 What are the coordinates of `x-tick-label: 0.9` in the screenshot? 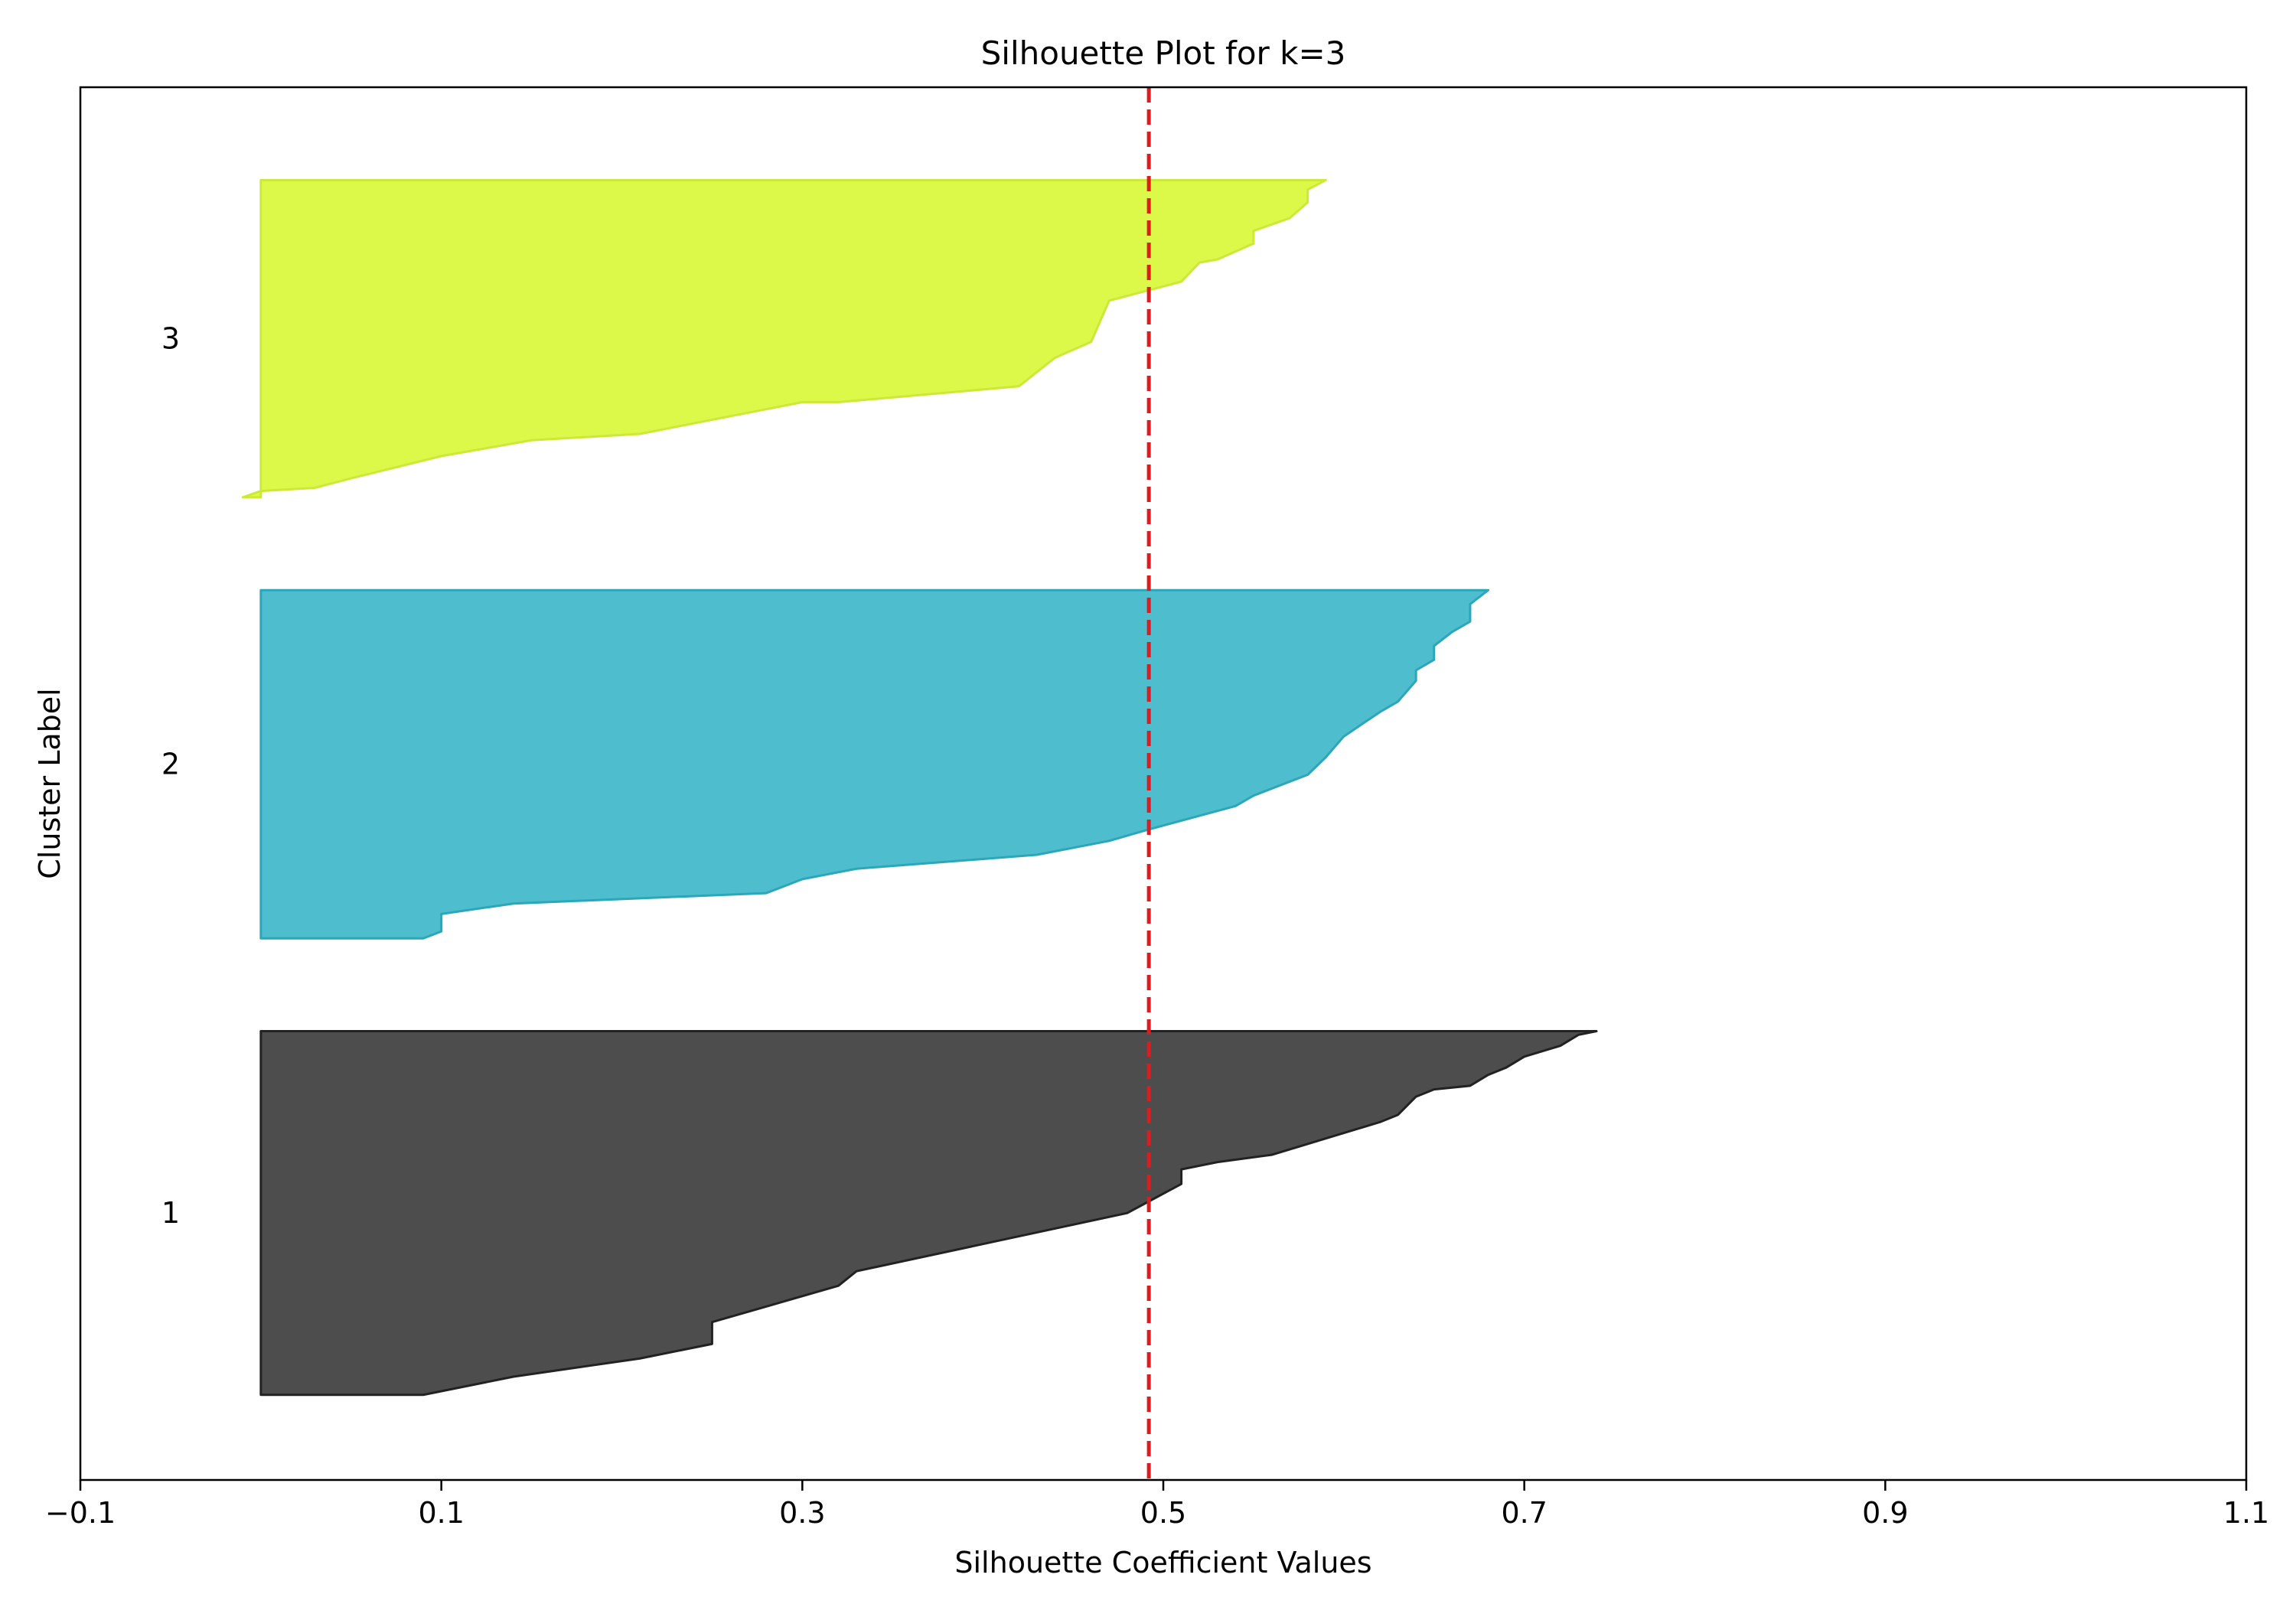 It's located at (1885, 1513).